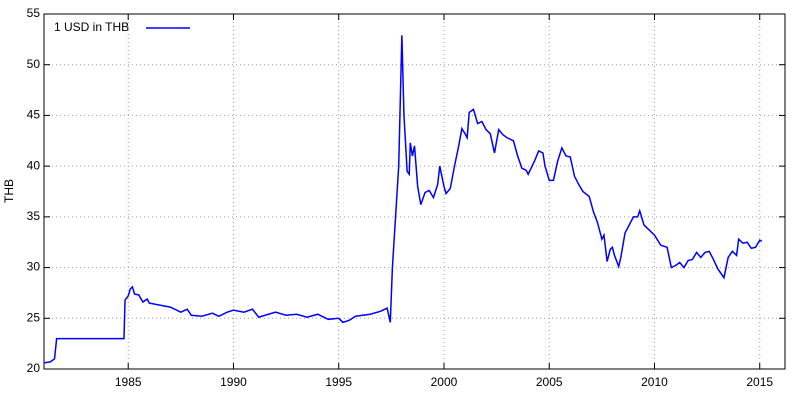 The width and height of the screenshot is (800, 400). I want to click on x-tick-label: 2005, so click(549, 382).